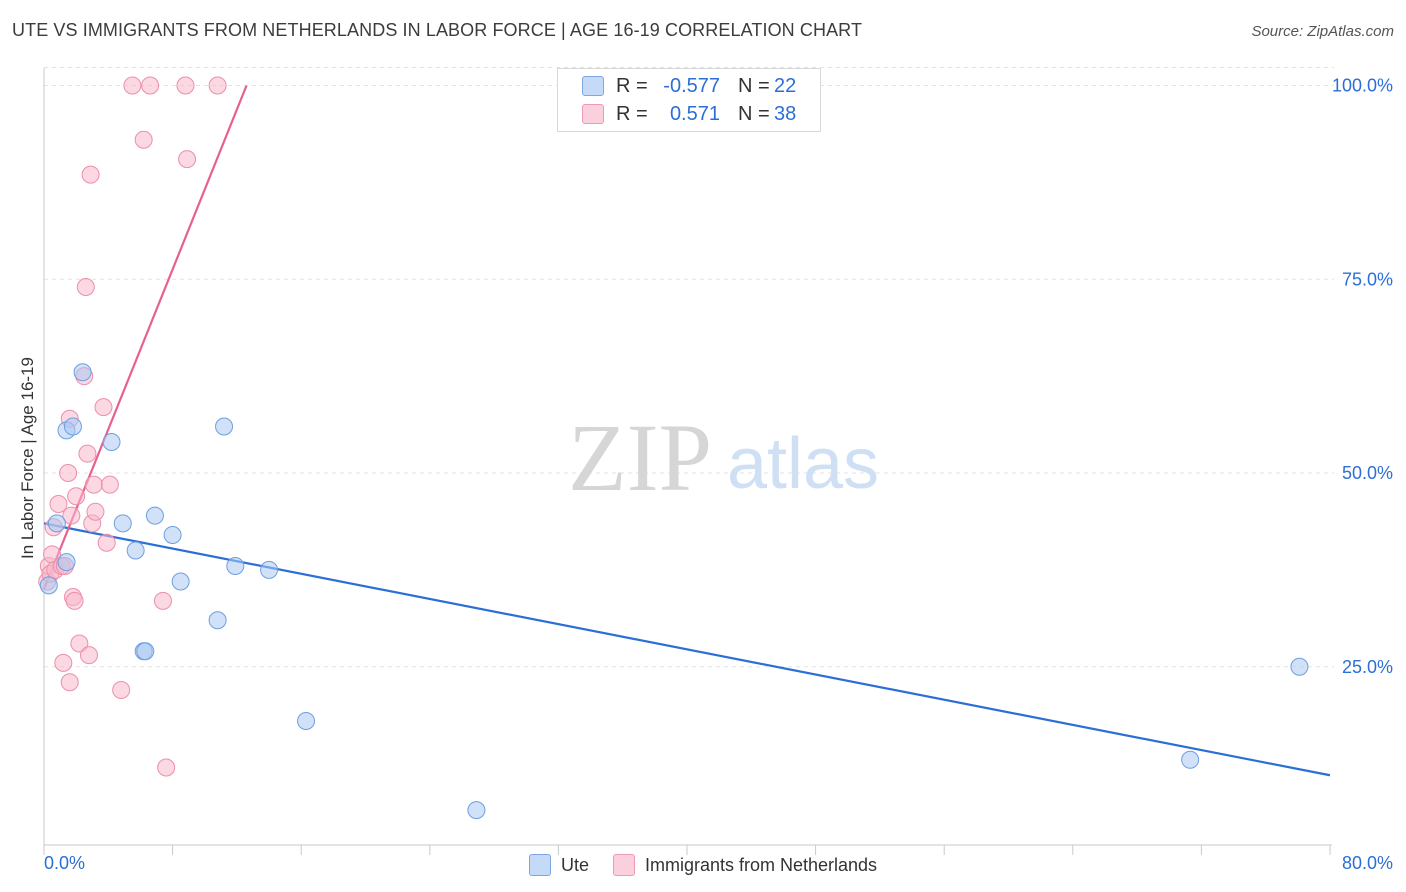 Image resolution: width=1406 pixels, height=892 pixels. What do you see at coordinates (694, 113) in the screenshot?
I see `legend-r-value: 0.571` at bounding box center [694, 113].